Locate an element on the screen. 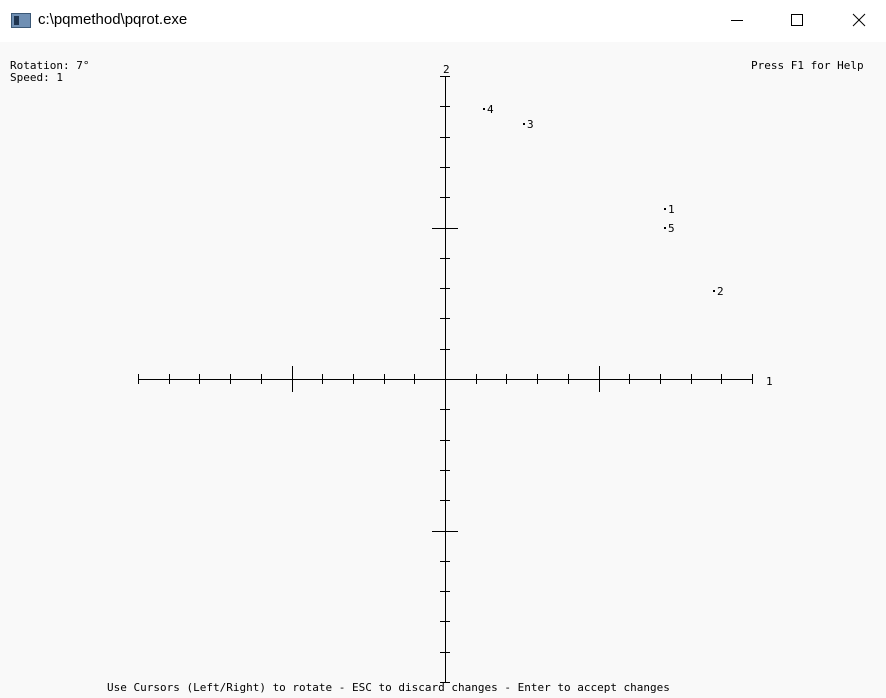 This screenshot has width=886, height=698. factor-point-label: 3 is located at coordinates (530, 124).